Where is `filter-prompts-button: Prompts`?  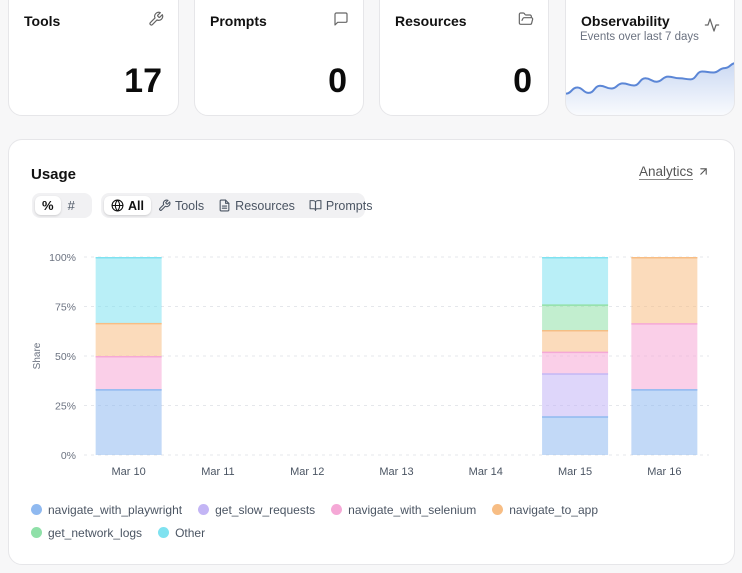 filter-prompts-button: Prompts is located at coordinates (341, 205).